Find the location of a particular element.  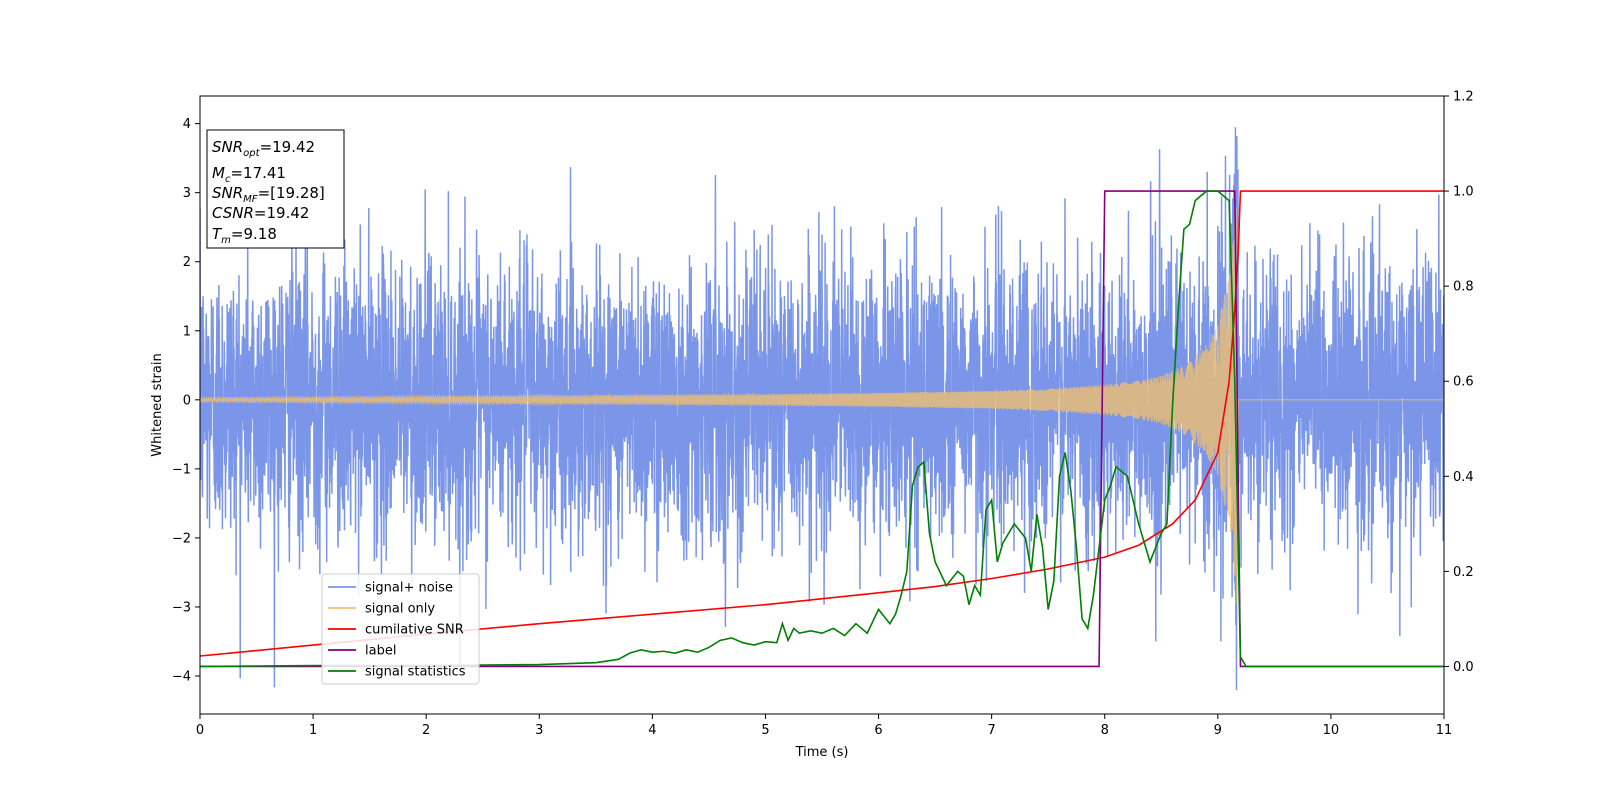

y-axis-ticks: −4 −3 −2 −1 0 1 2 3 4 is located at coordinates (186, 401).